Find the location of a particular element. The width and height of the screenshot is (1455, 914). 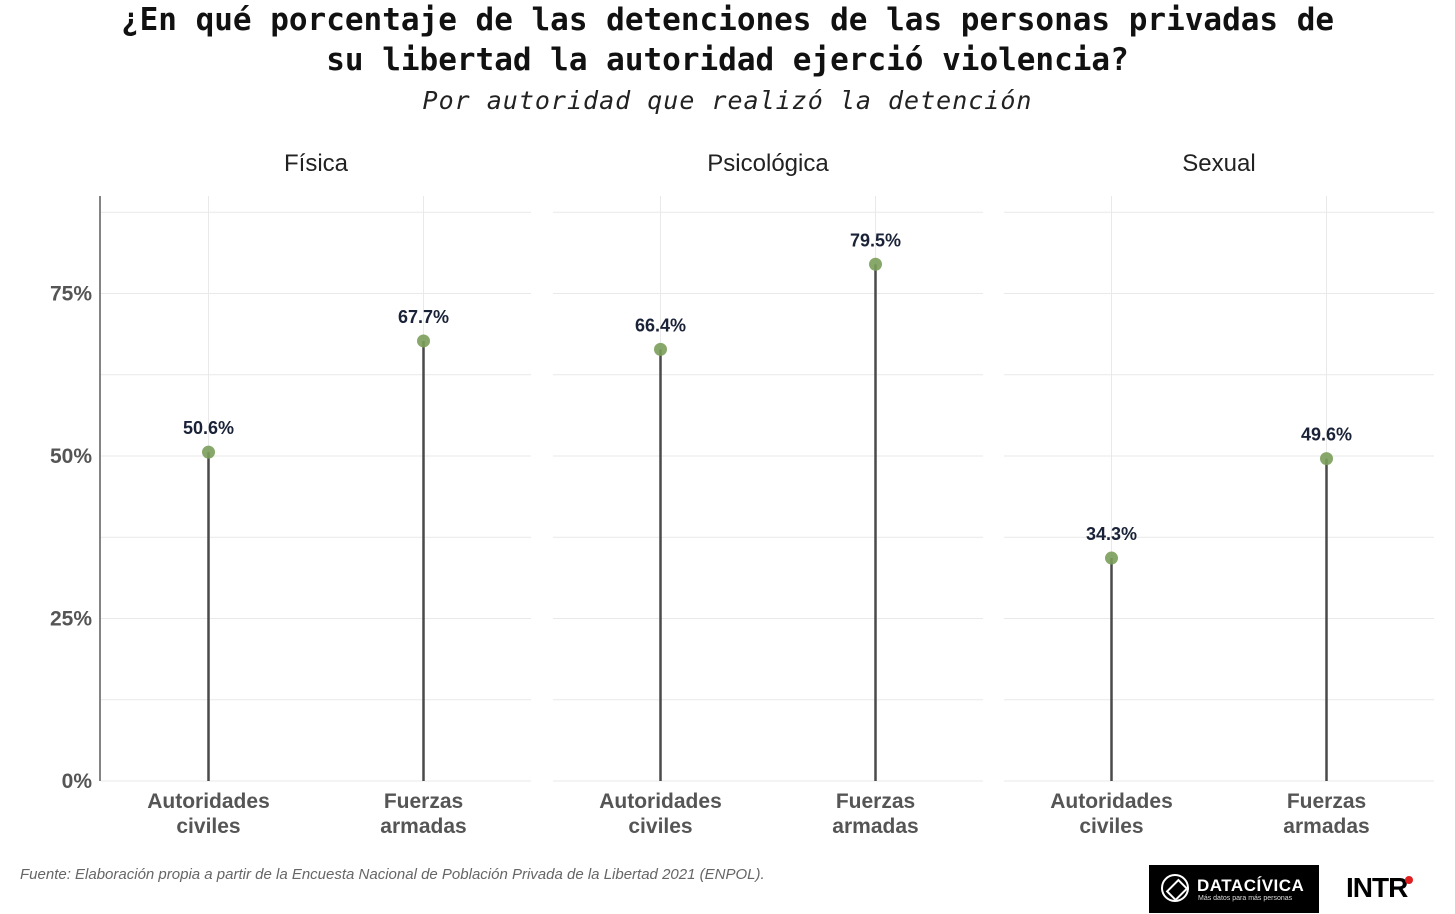

y-tick-label: 50% is located at coordinates (71, 456).